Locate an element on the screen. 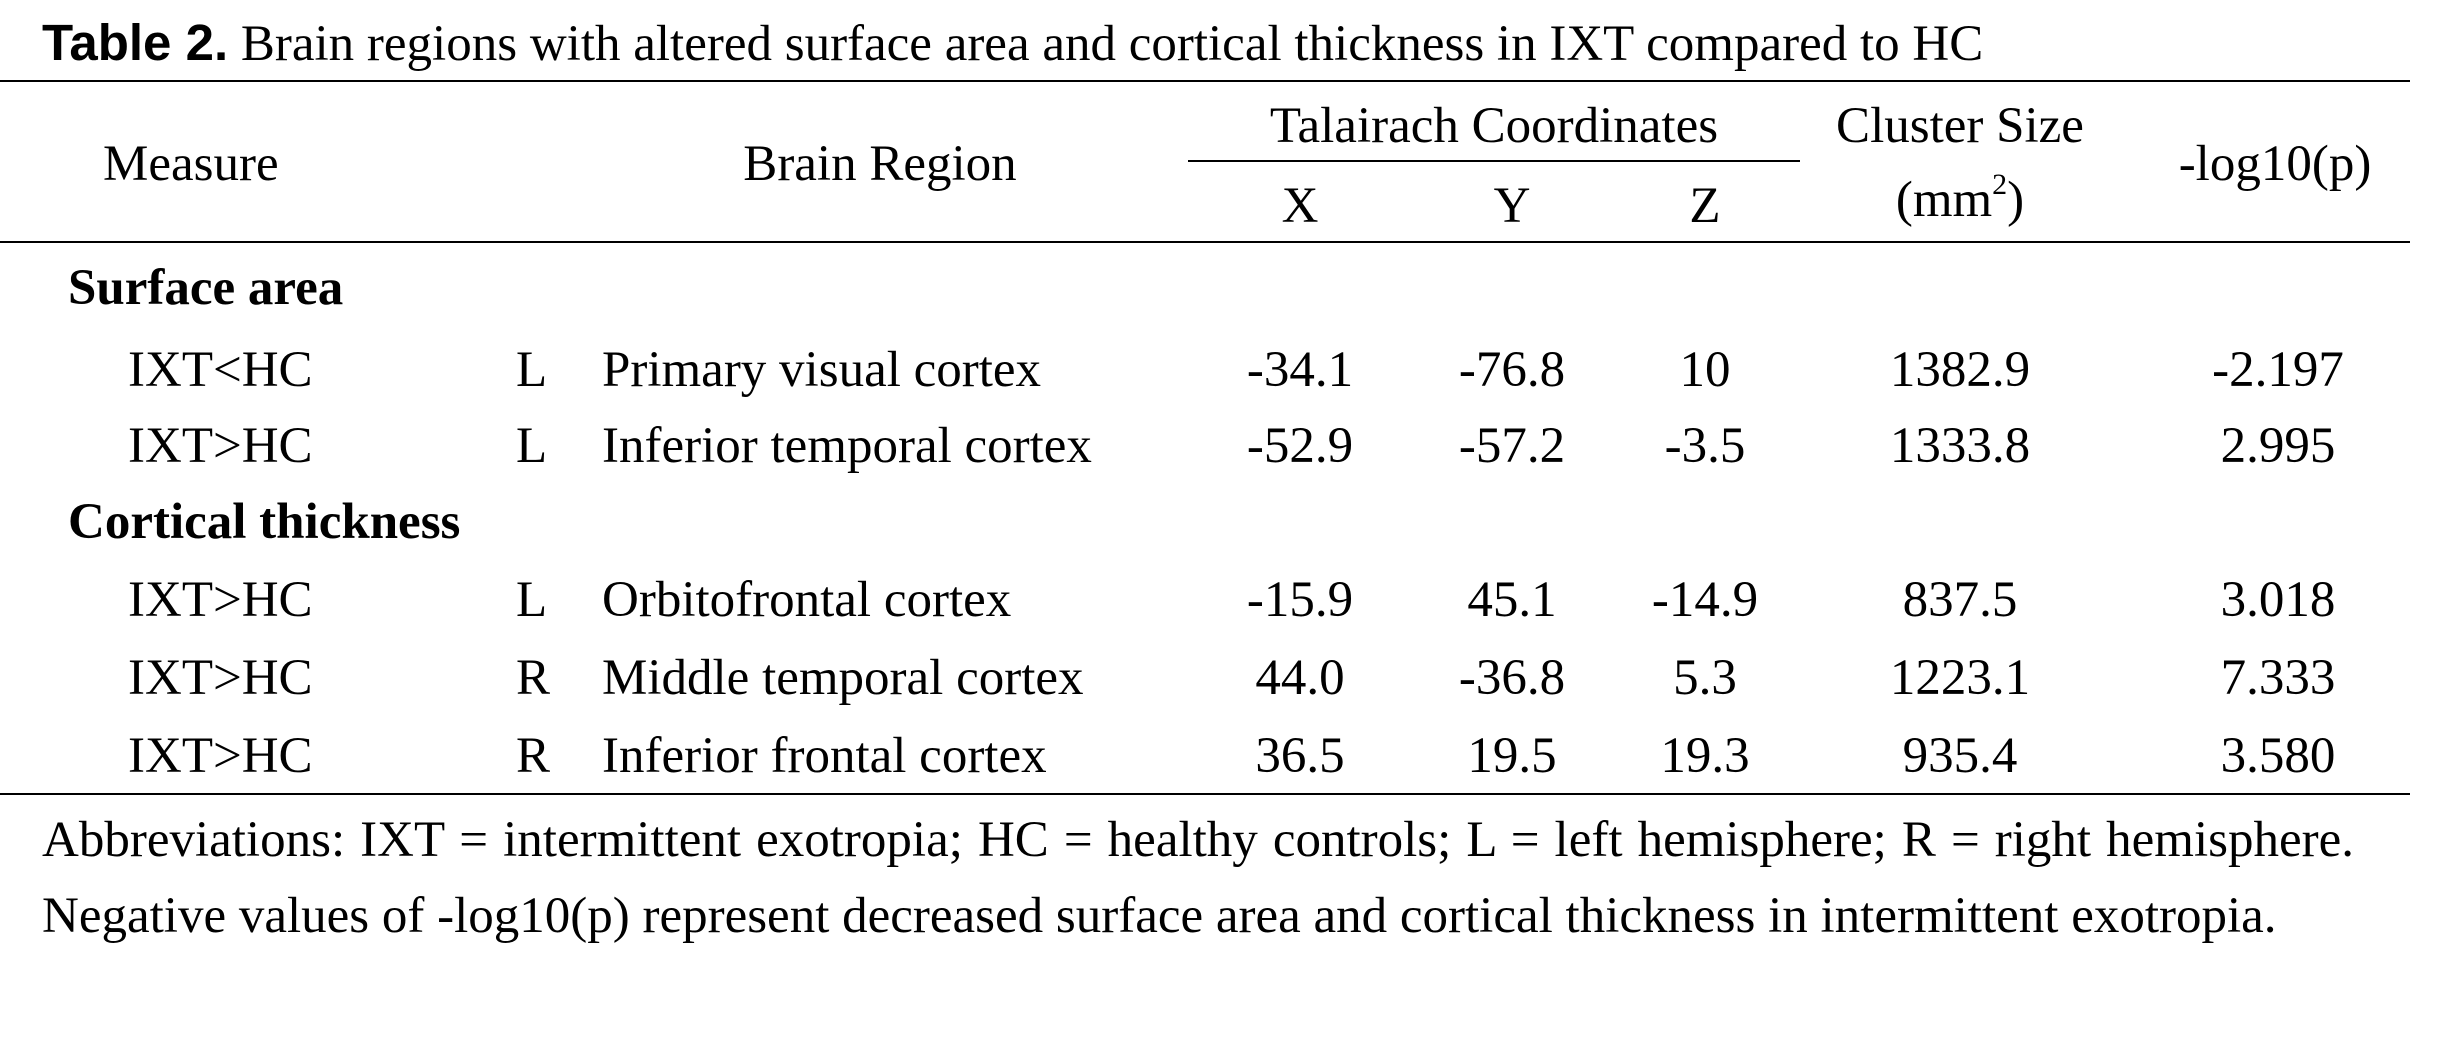 The height and width of the screenshot is (1040, 2438). row-z: -14.9 is located at coordinates (1705, 600).